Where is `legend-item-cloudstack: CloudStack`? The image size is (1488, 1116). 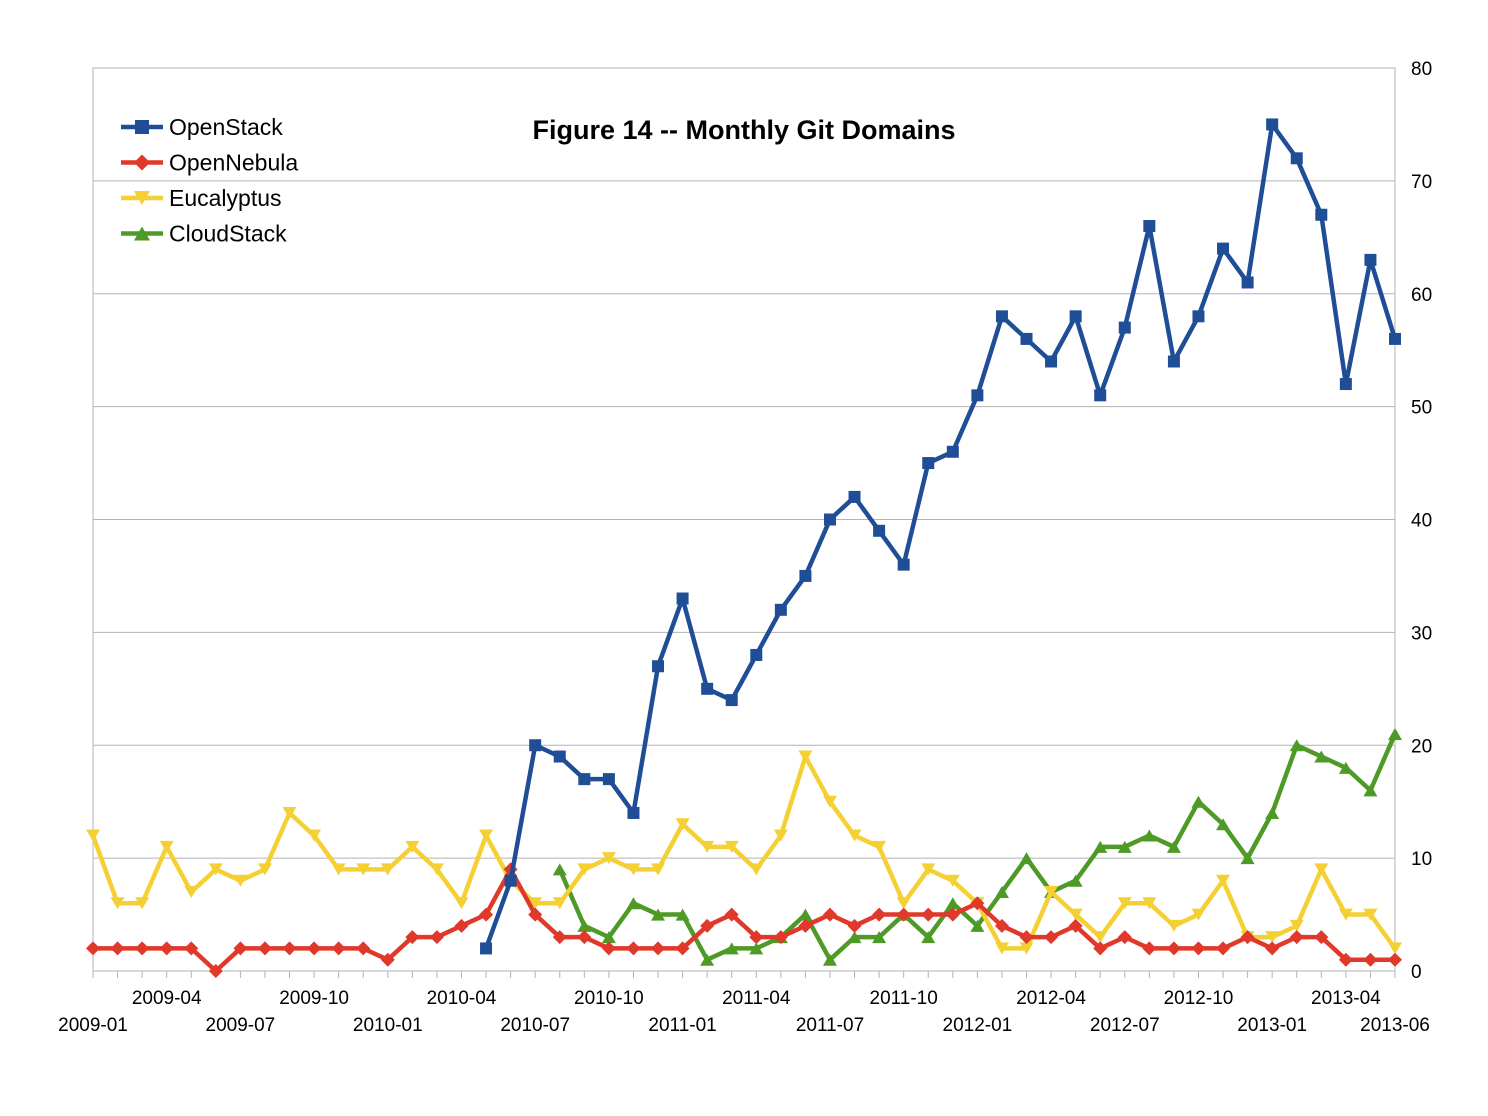 legend-item-cloudstack: CloudStack is located at coordinates (204, 234).